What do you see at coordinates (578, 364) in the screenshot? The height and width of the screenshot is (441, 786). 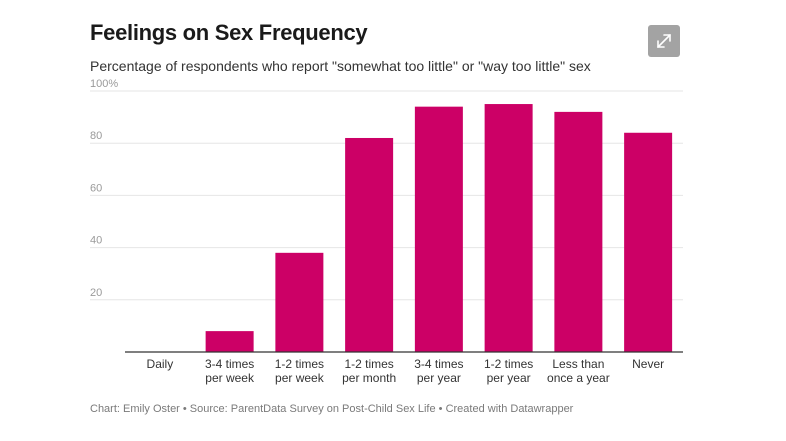 I see `x-tick-label: Less than` at bounding box center [578, 364].